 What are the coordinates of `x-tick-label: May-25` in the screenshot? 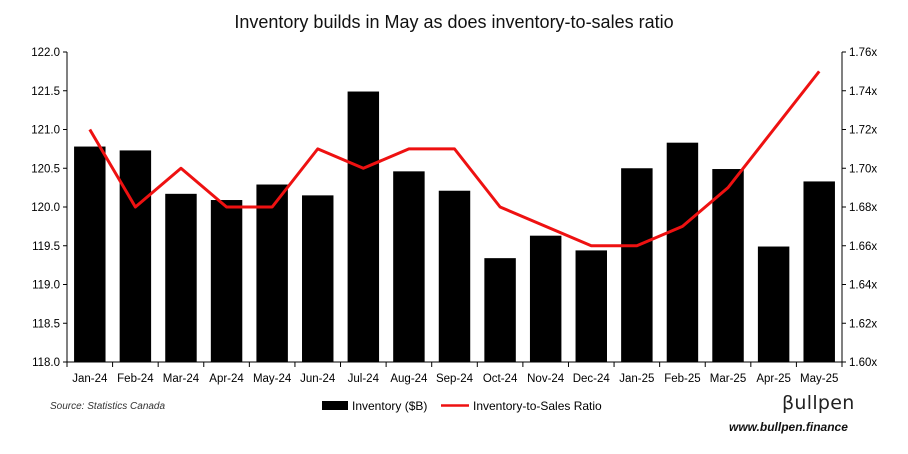 It's located at (819, 379).